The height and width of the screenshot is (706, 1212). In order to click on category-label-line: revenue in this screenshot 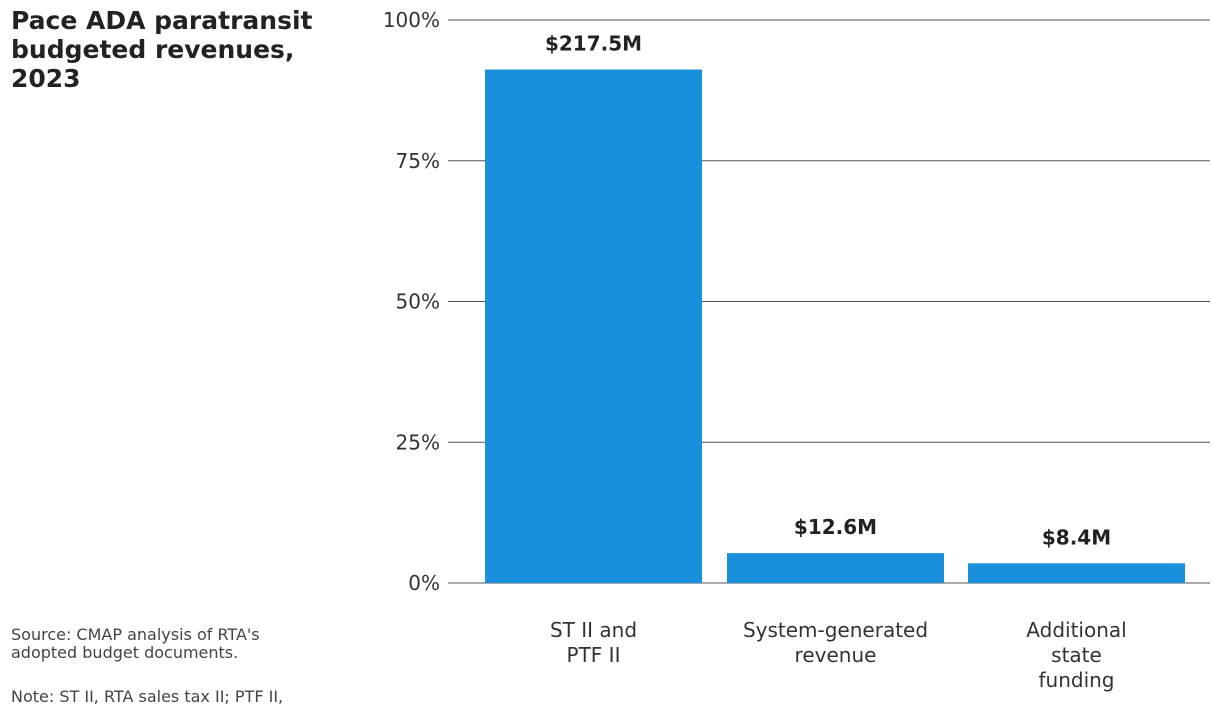, I will do `click(836, 655)`.